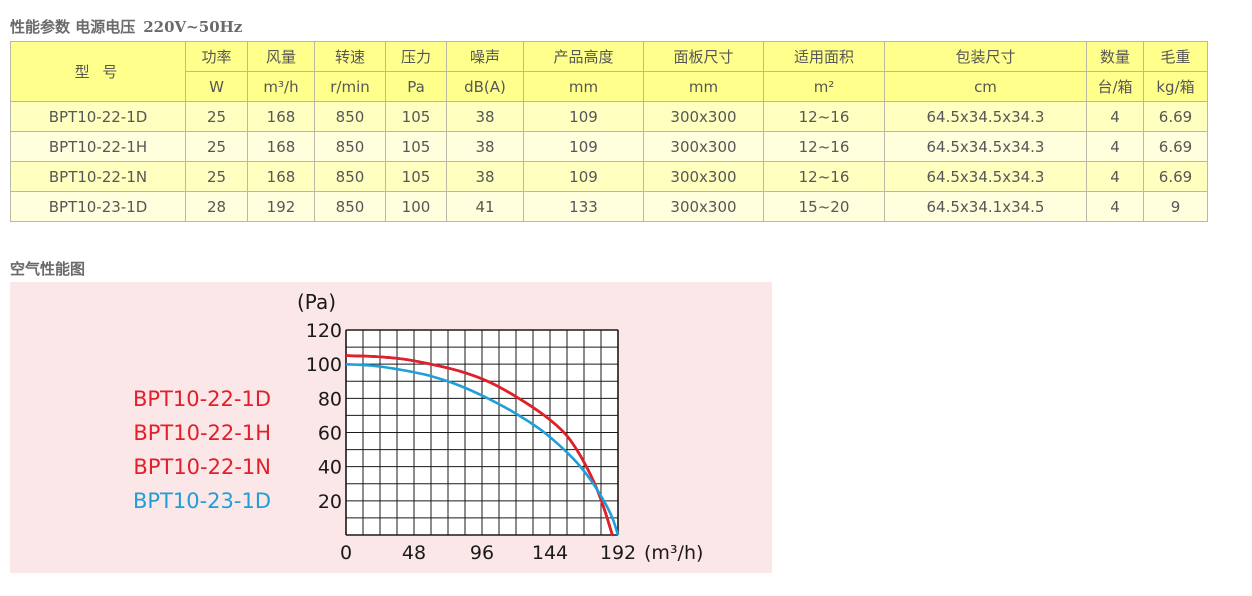 This screenshot has width=1252, height=596. I want to click on column-header: 包装尺寸, so click(985, 56).